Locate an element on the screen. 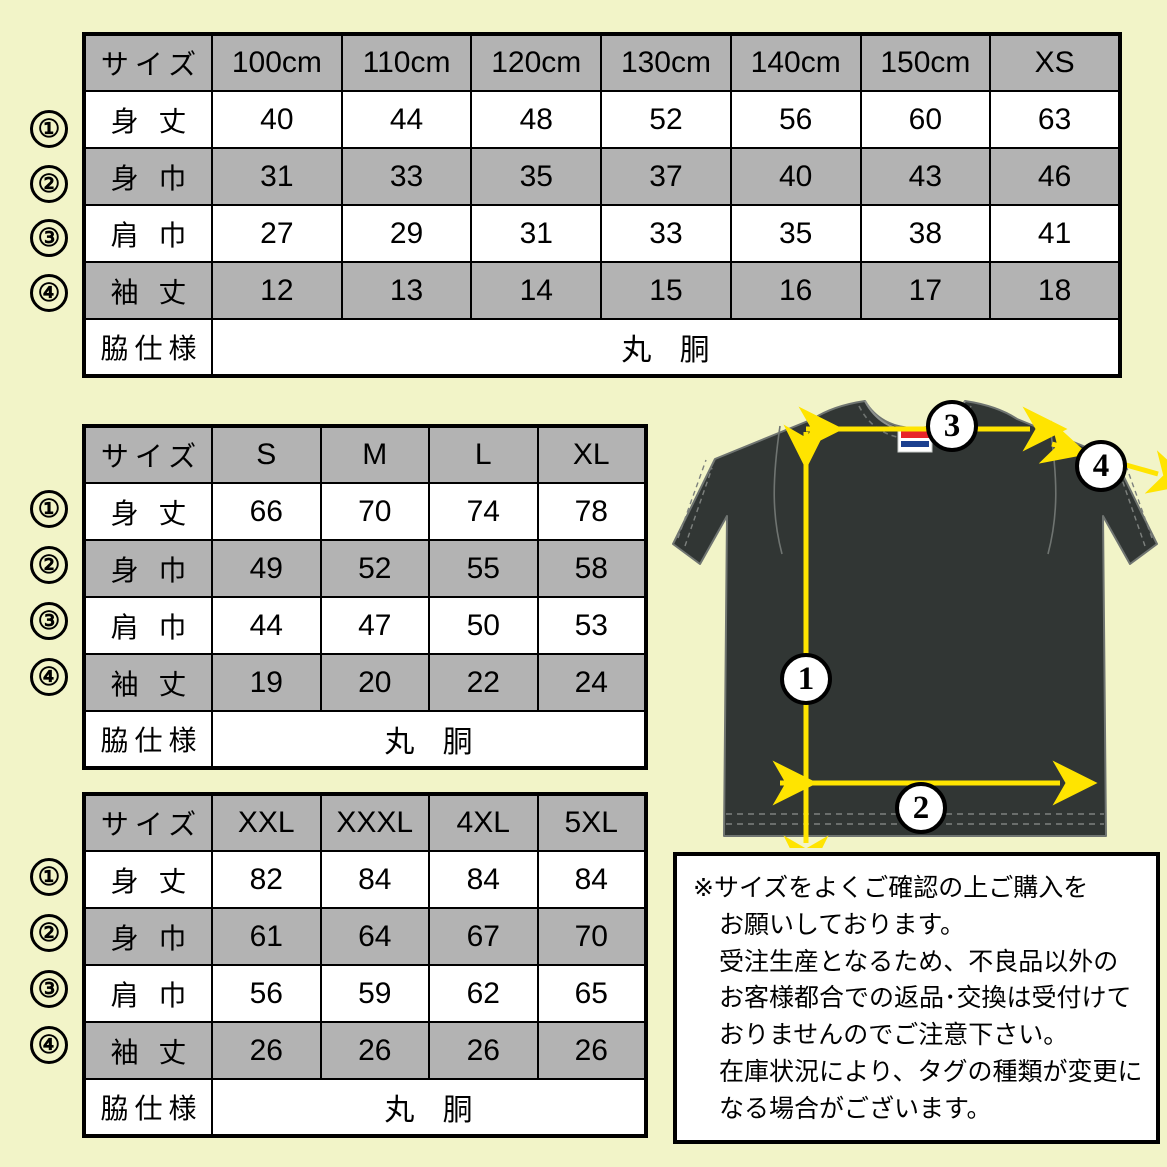 The image size is (1167, 1167). table-row: 身 巾 31 33 35 37 40 43 46 is located at coordinates (602, 176).